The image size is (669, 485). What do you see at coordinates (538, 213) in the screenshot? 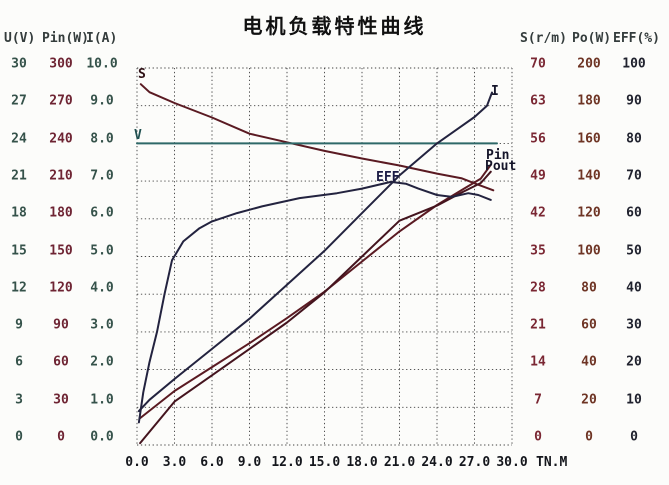
I see `tick-label: 42` at bounding box center [538, 213].